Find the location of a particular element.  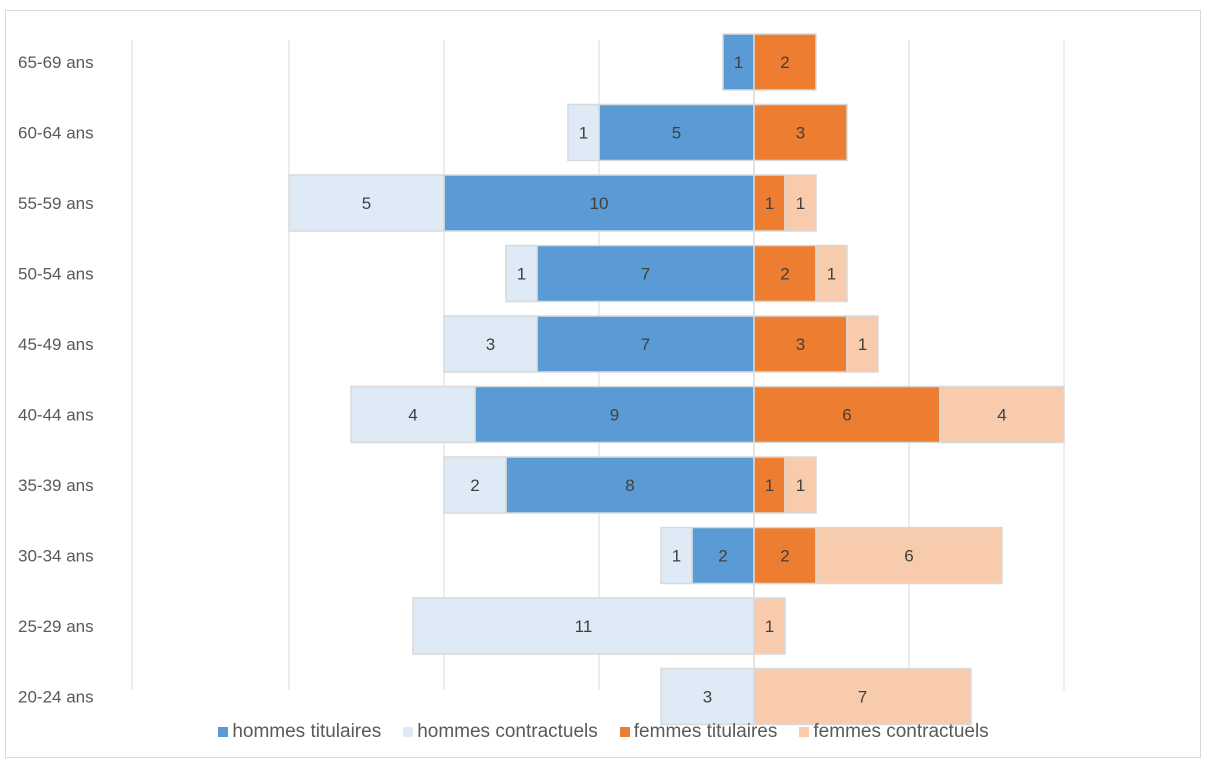

data-label: 10 is located at coordinates (599, 203).